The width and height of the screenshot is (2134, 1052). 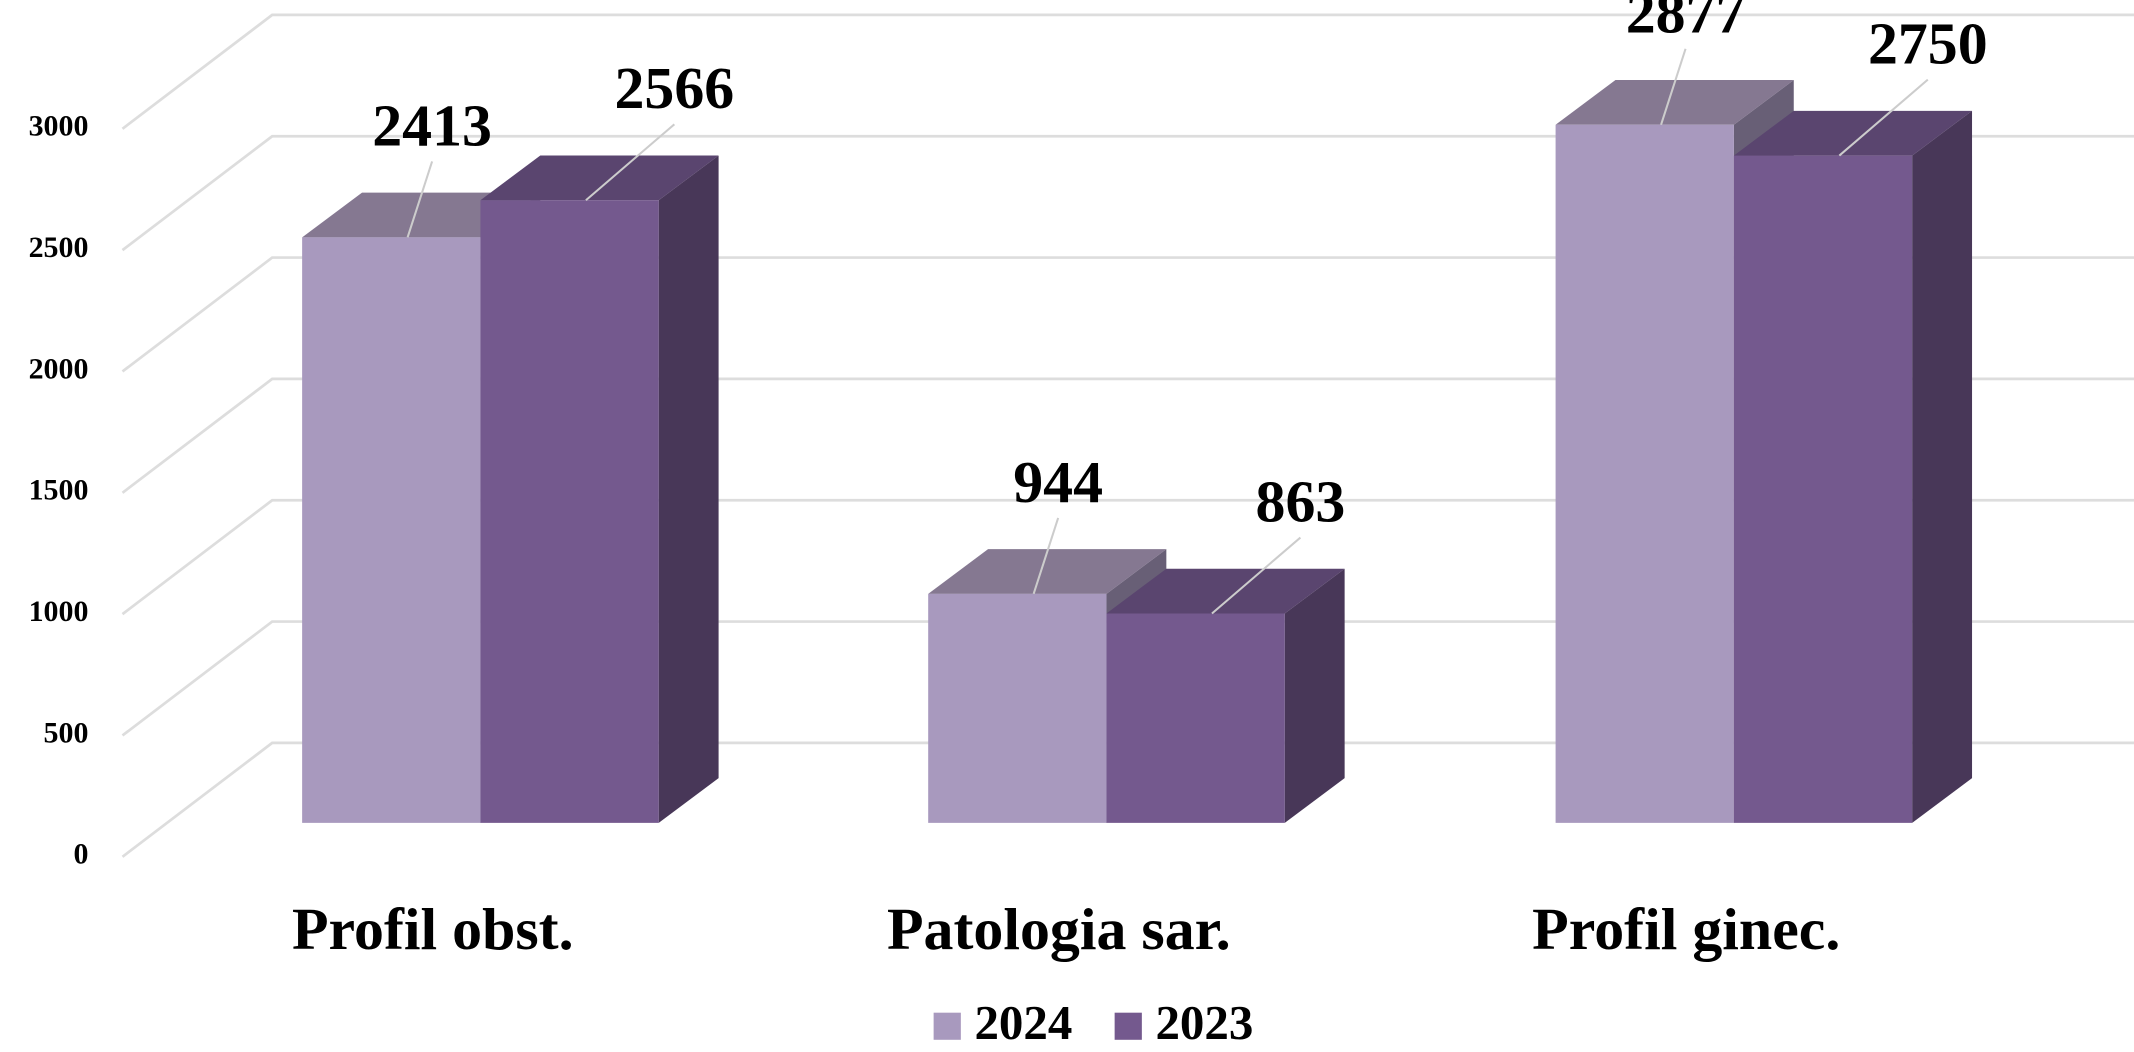 What do you see at coordinates (1686, 929) in the screenshot?
I see `x-tick-label: Profil ginec.` at bounding box center [1686, 929].